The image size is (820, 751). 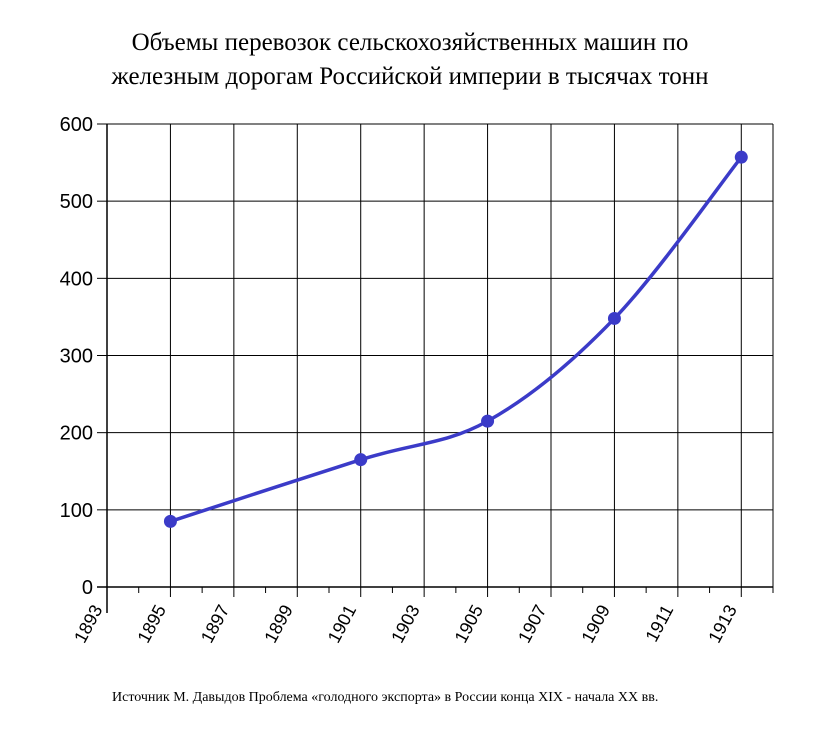 I want to click on x-tick-label: 1905, so click(x=469, y=623).